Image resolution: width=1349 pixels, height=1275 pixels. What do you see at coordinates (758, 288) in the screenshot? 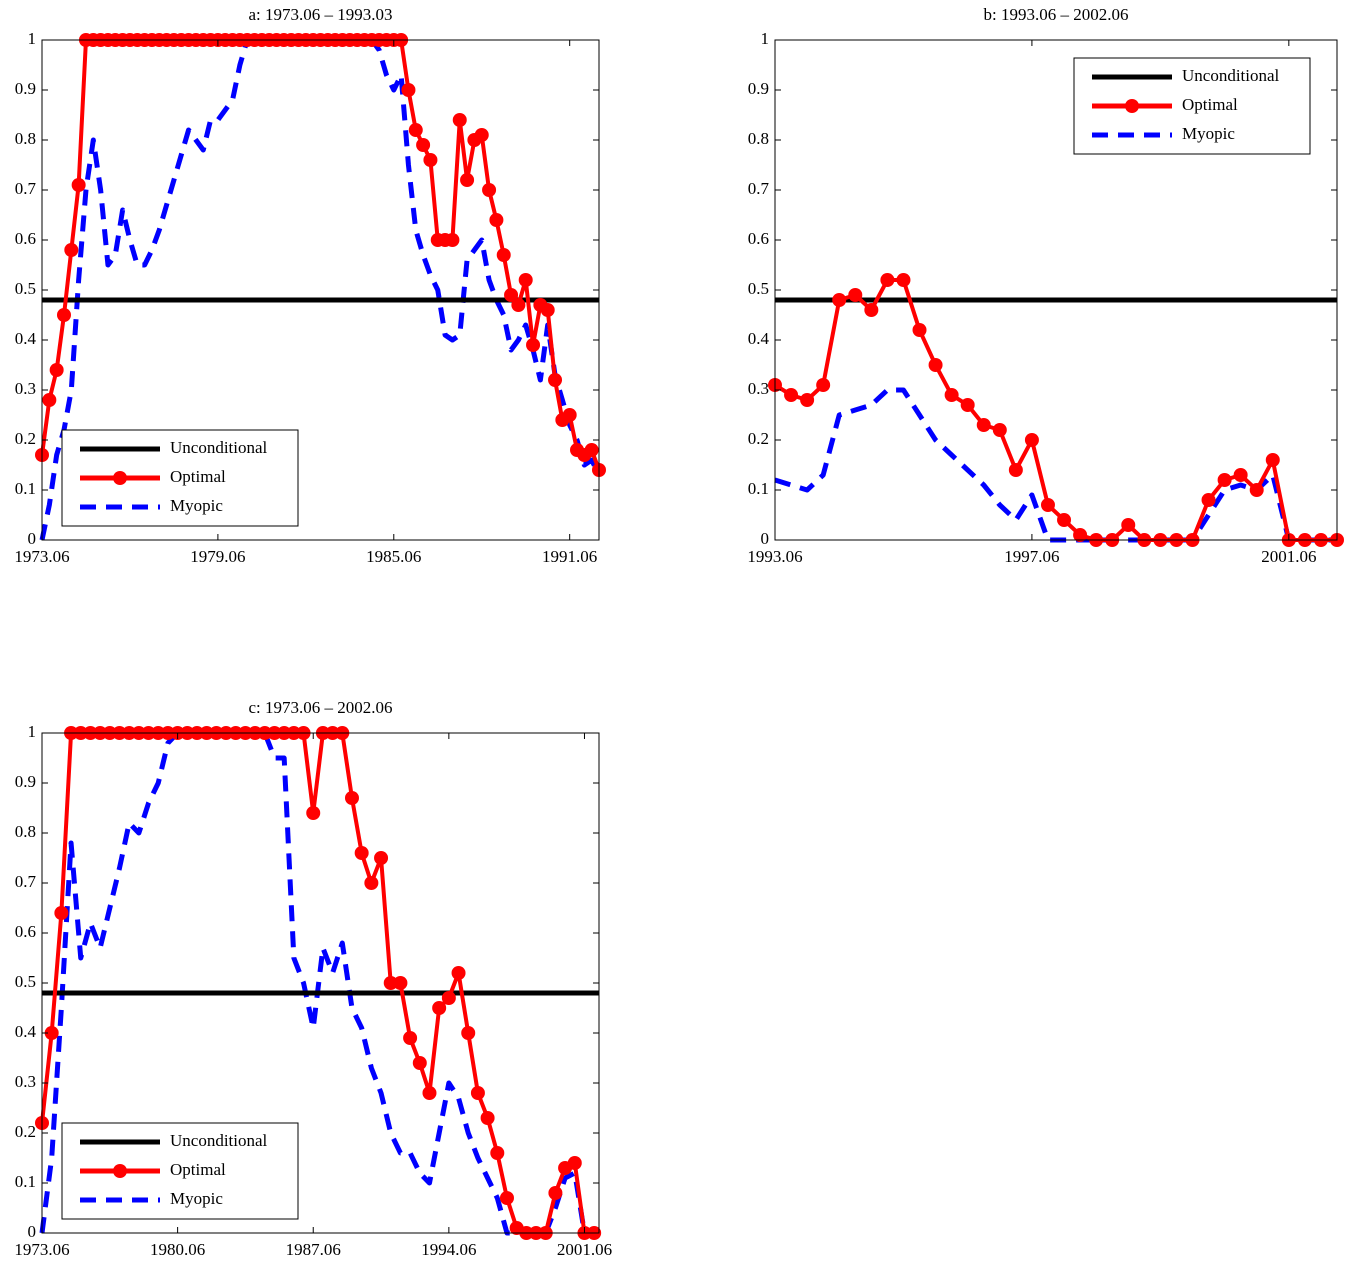
I see `y-tick-label: 0.5` at bounding box center [758, 288].